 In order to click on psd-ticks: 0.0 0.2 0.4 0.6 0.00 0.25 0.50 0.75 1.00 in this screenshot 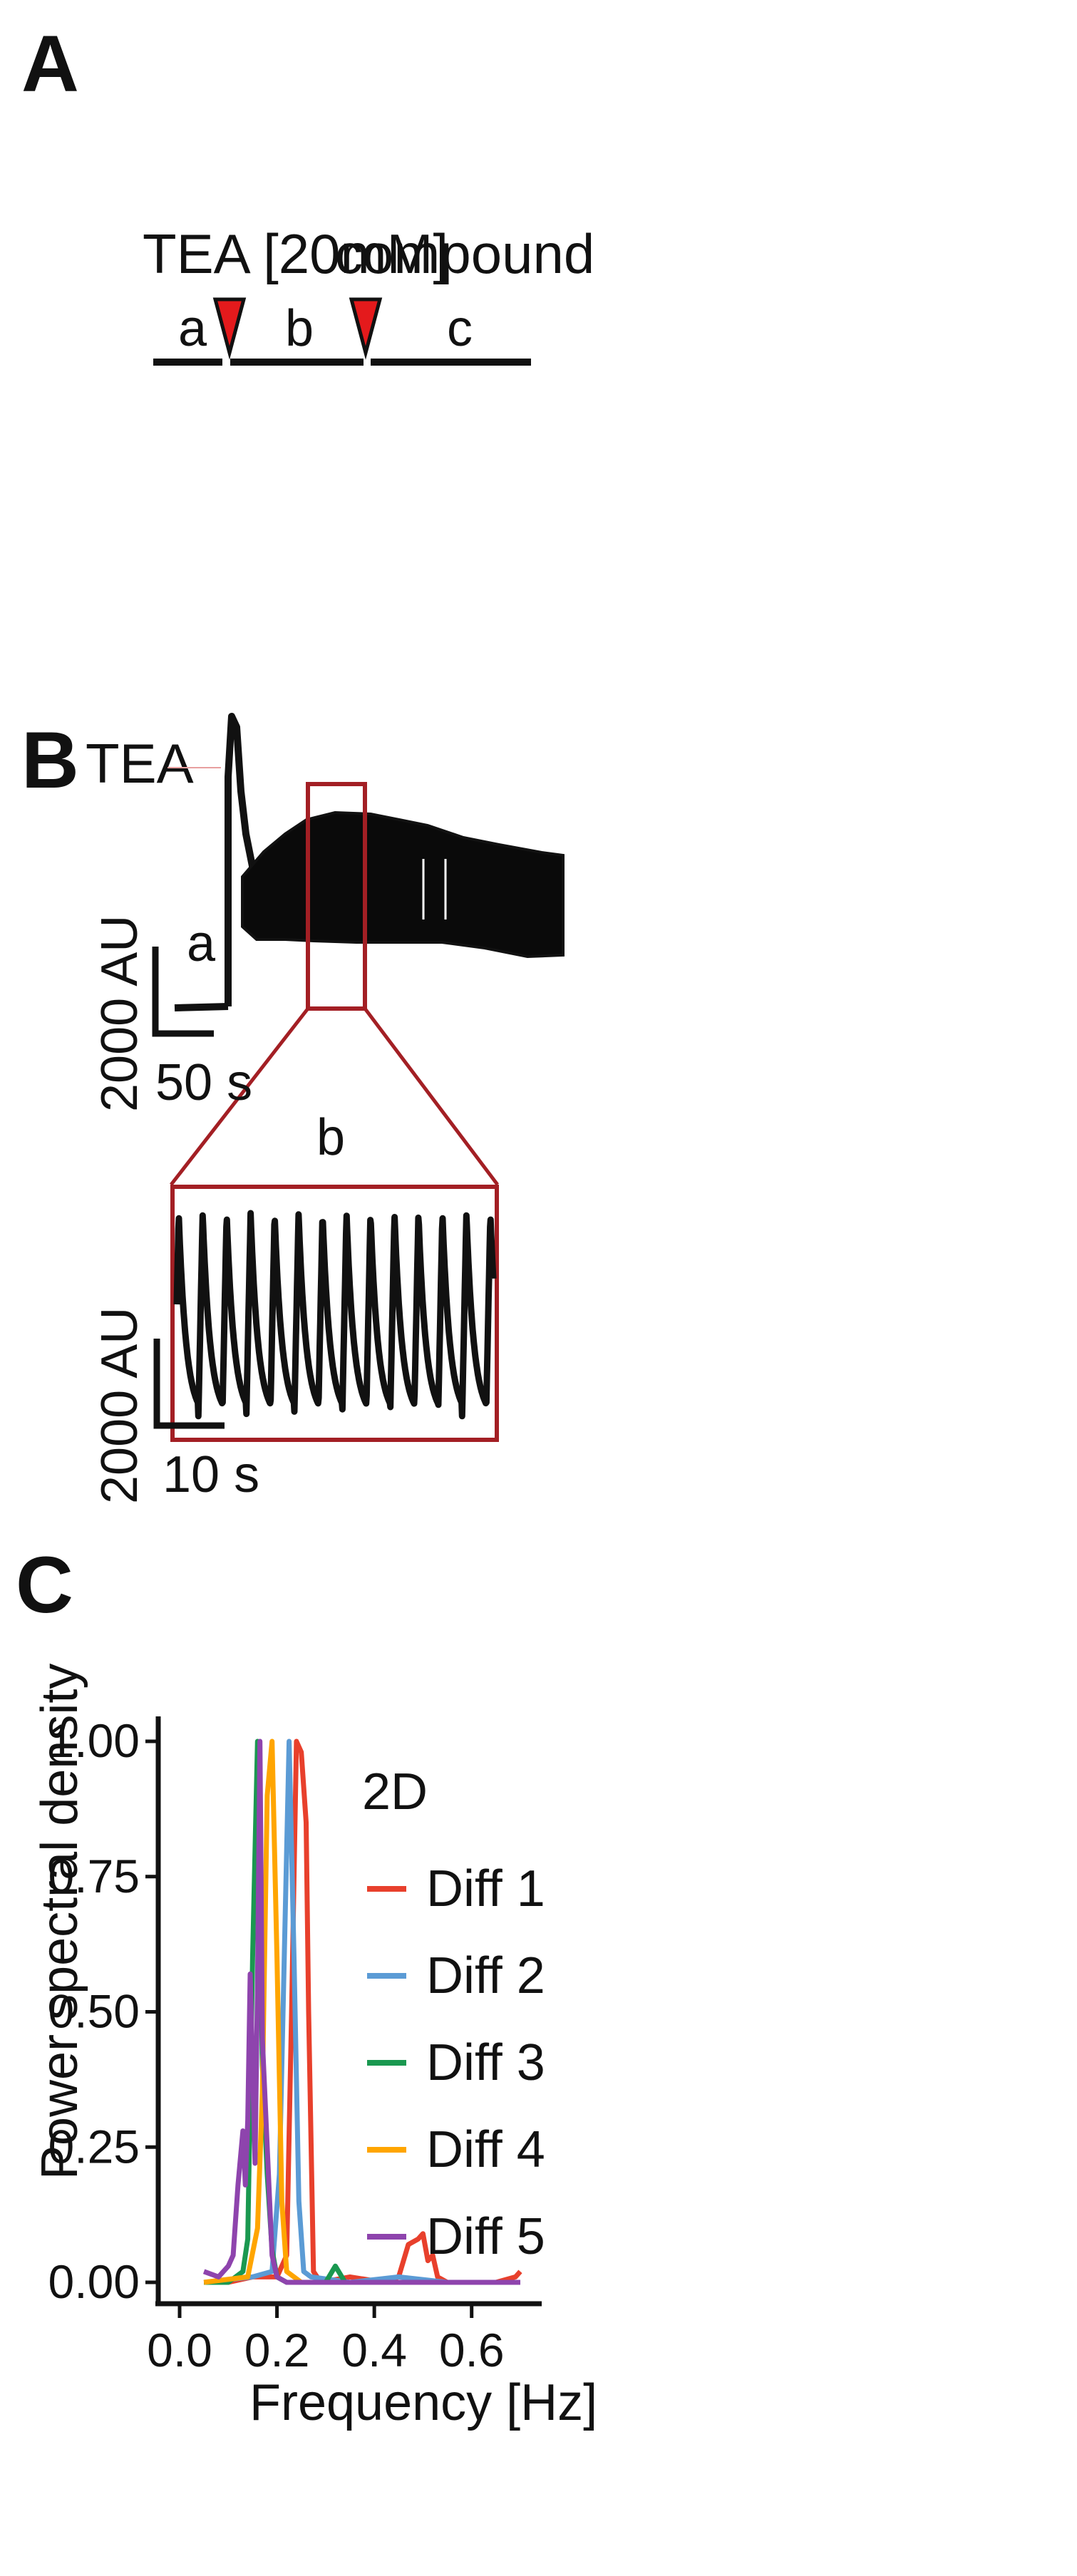, I will do `click(276, 2045)`.